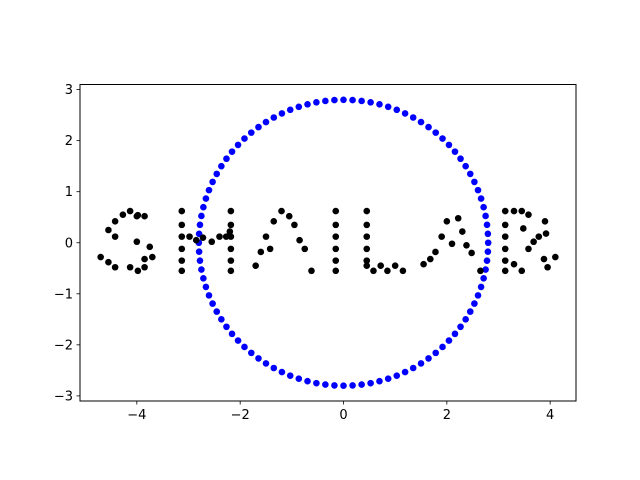 The height and width of the screenshot is (480, 640). Describe the element at coordinates (63, 294) in the screenshot. I see `y-tick-label: −1` at that location.